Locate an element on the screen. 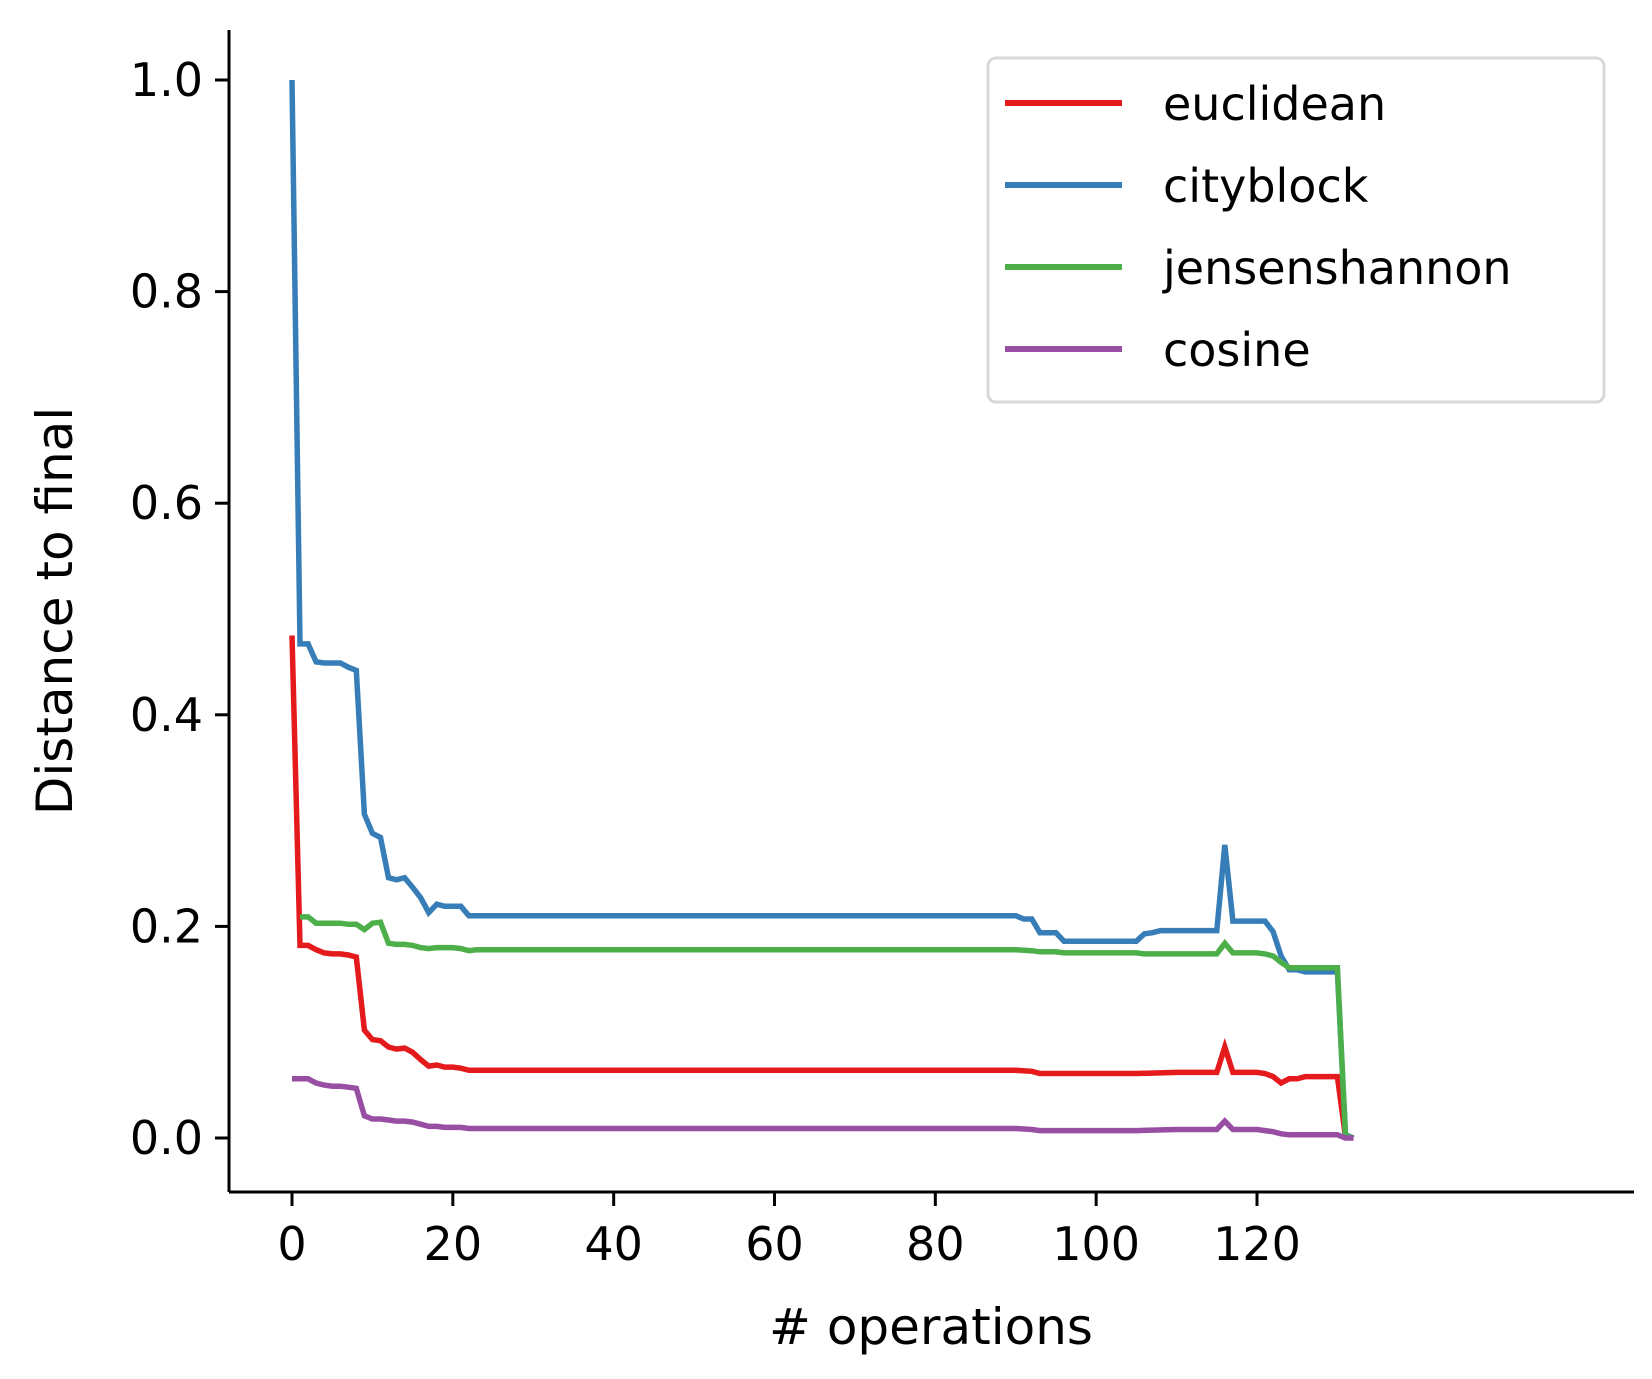 Image resolution: width=1652 pixels, height=1379 pixels. y-tick-label: 1.0 is located at coordinates (166, 80).